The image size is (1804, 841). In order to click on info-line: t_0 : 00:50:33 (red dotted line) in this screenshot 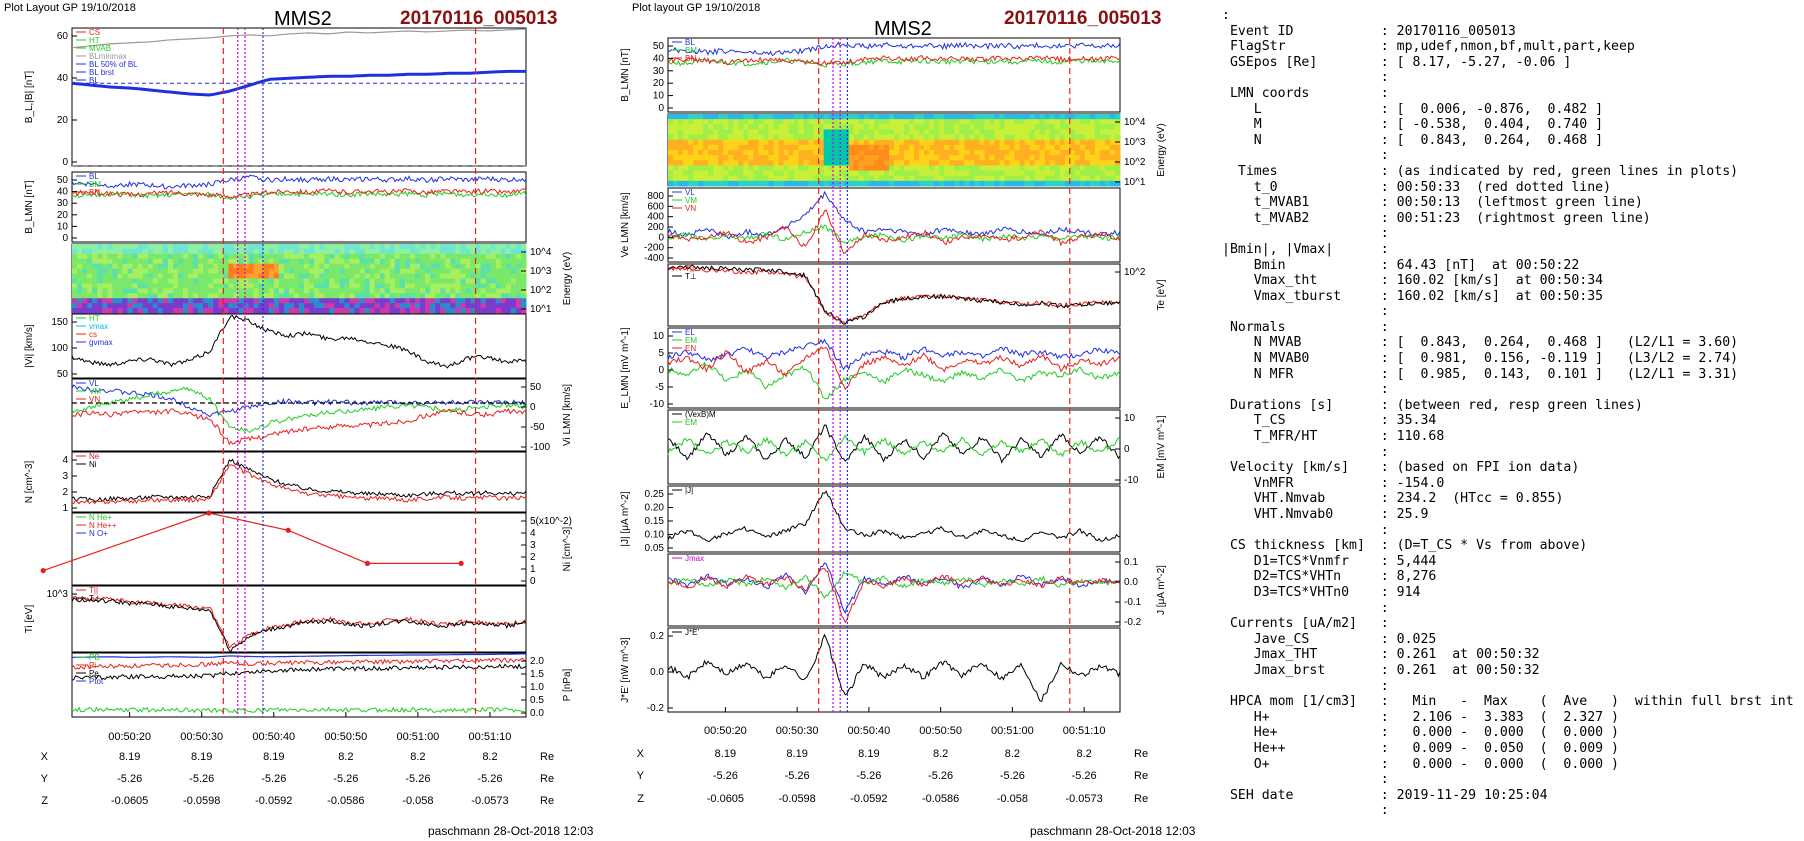, I will do `click(1417, 187)`.